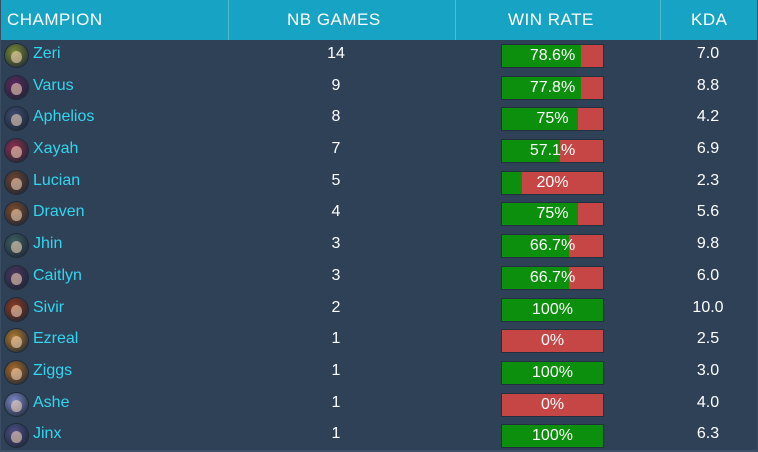 Image resolution: width=758 pixels, height=452 pixels. I want to click on kda-value: 4.2, so click(708, 117).